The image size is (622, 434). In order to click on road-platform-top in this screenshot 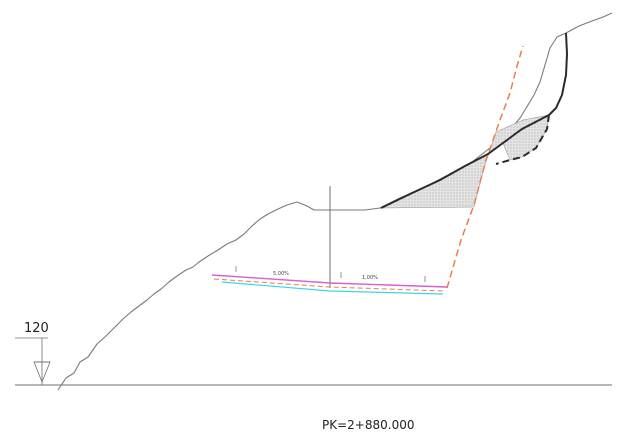, I will do `click(329, 281)`.